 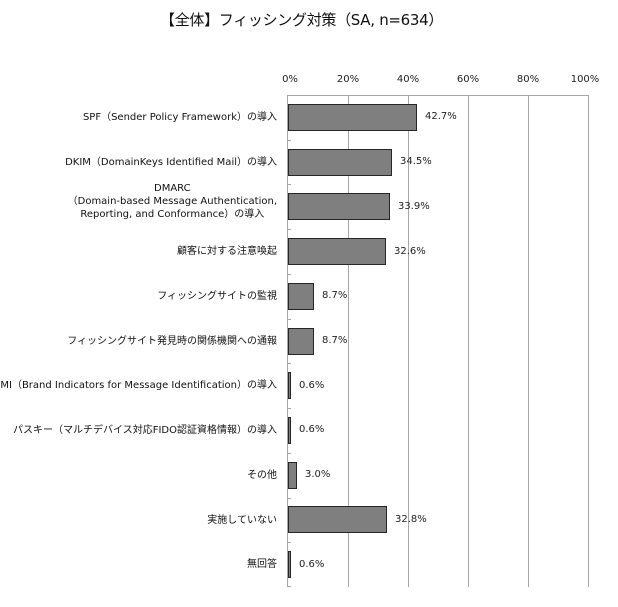 What do you see at coordinates (318, 474) in the screenshot?
I see `value-label: 3.0%` at bounding box center [318, 474].